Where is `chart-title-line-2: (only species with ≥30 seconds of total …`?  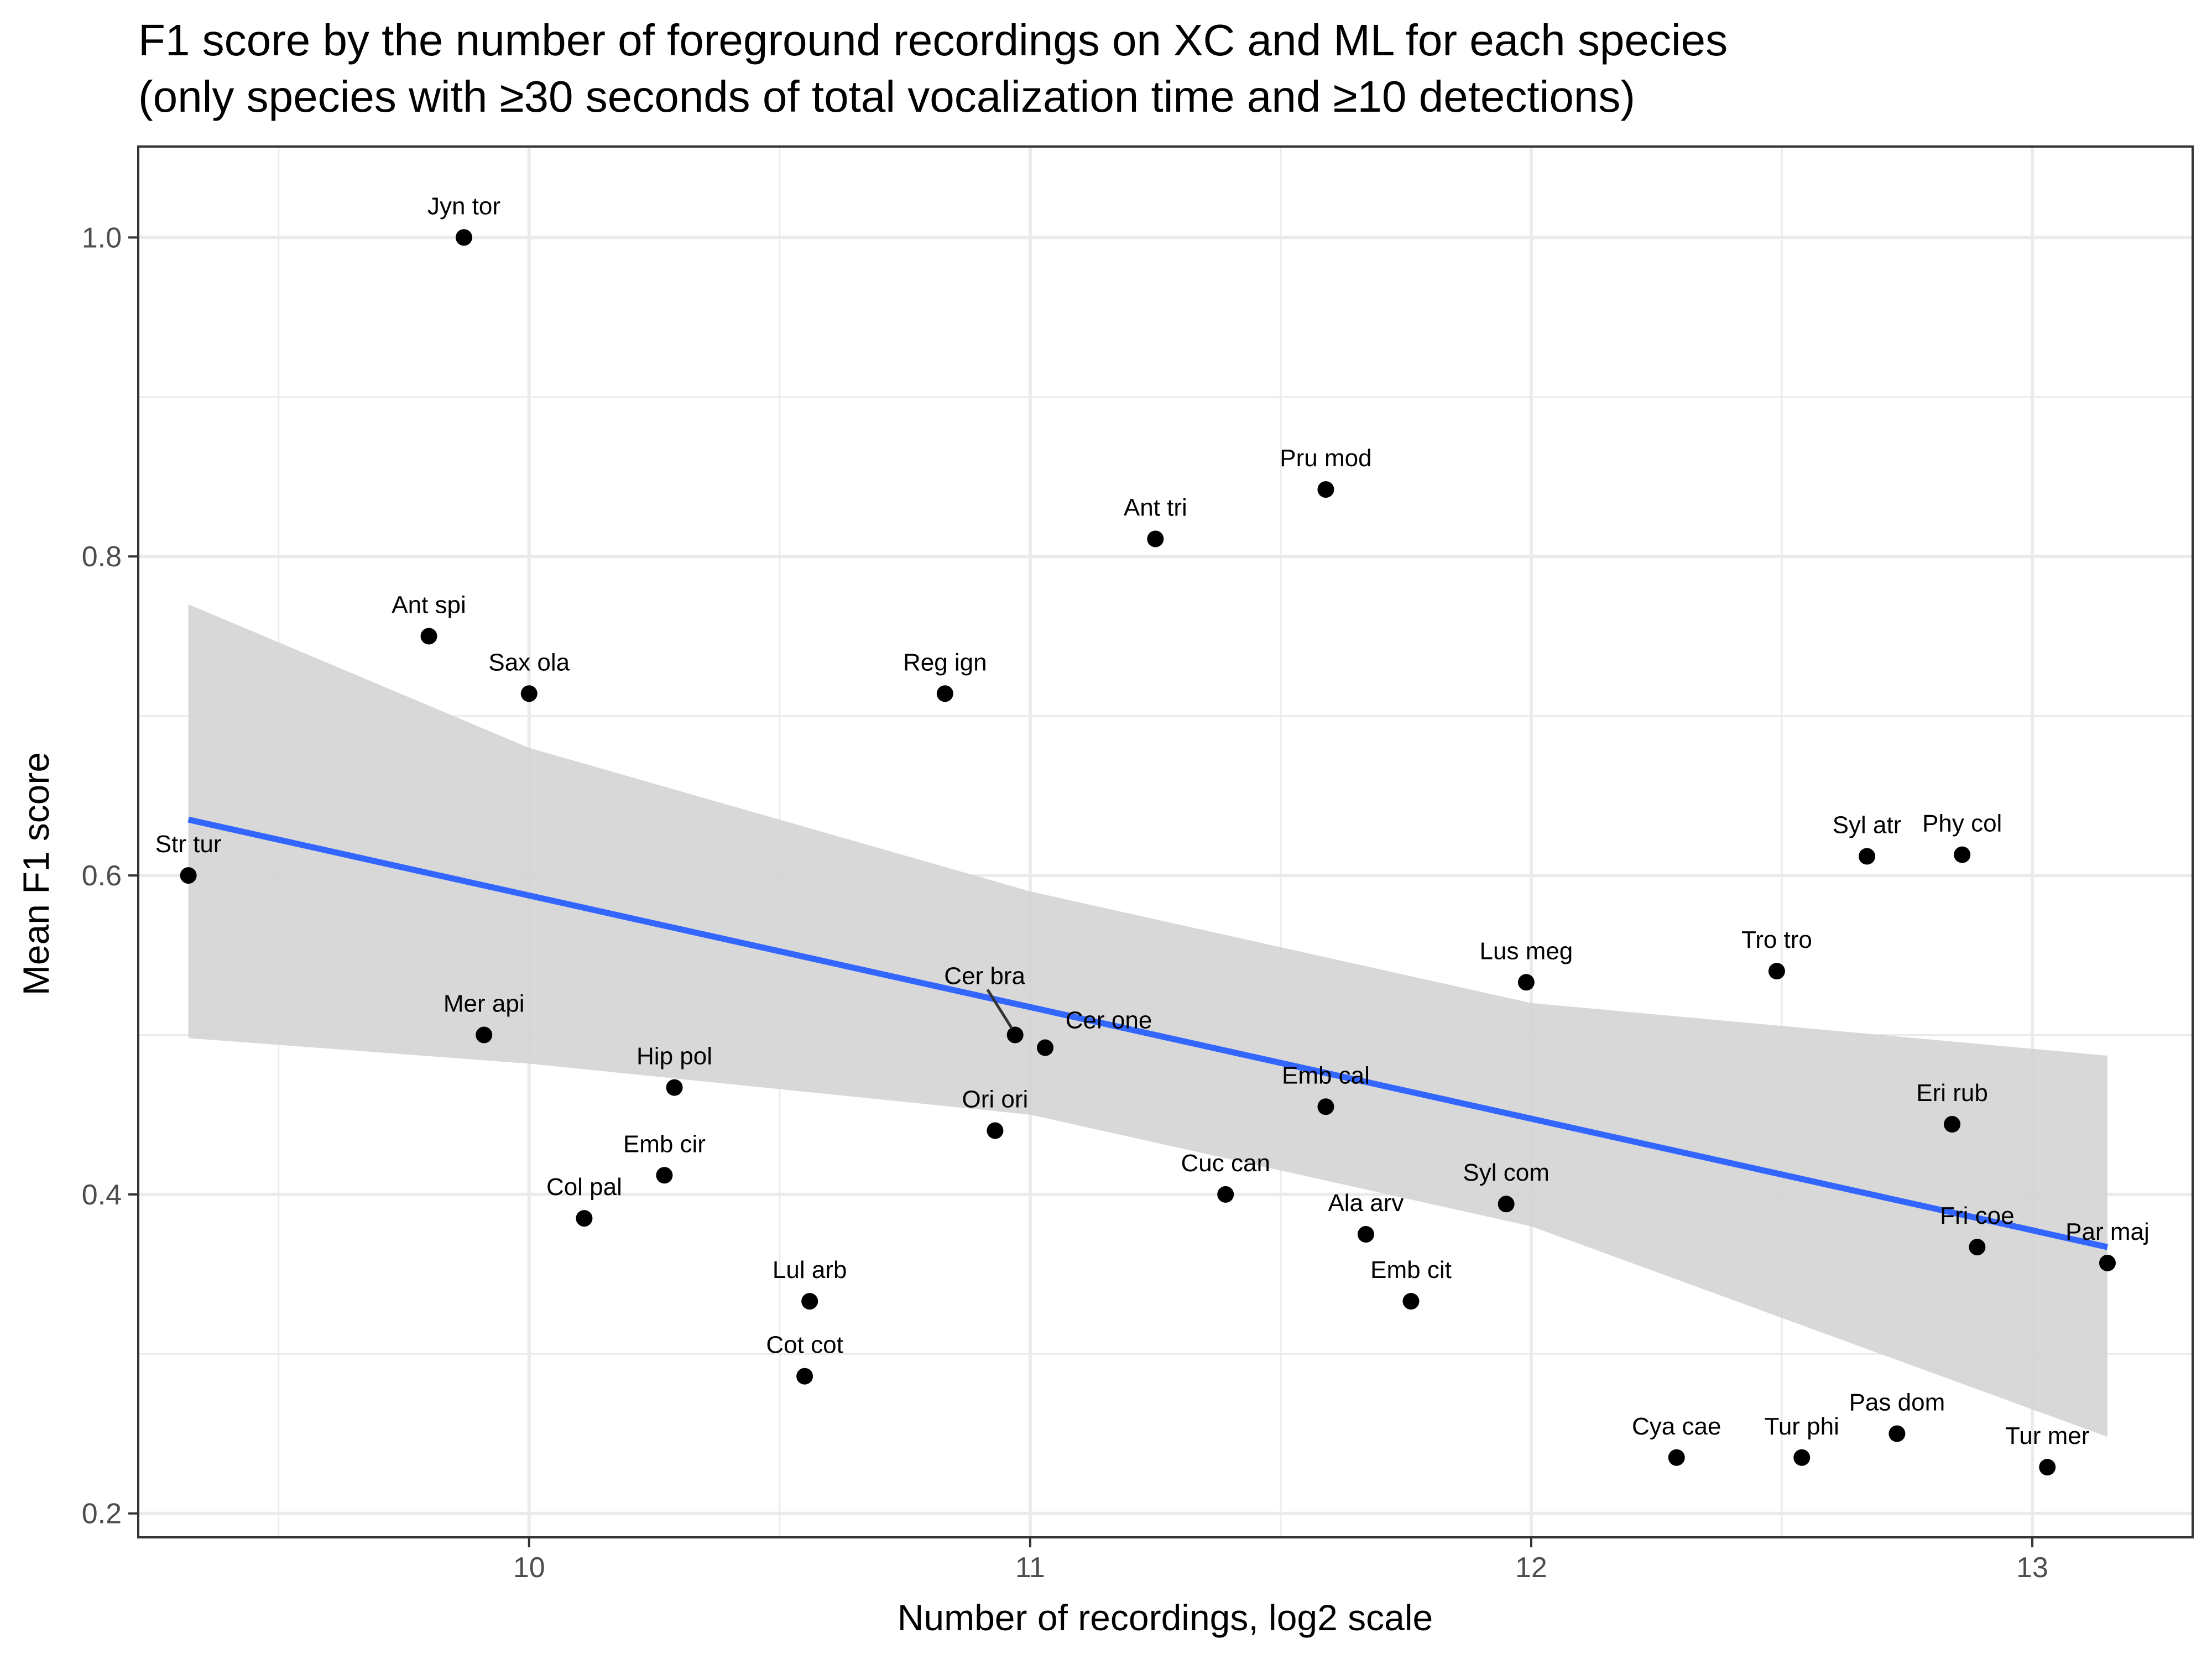
chart-title-line-2: (only species with ≥30 seconds of total … is located at coordinates (887, 96).